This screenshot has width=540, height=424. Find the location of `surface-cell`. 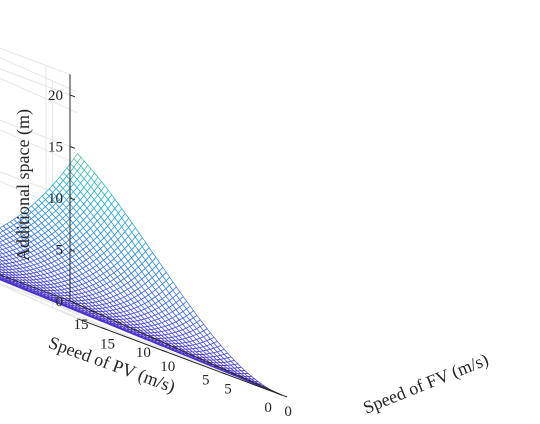

surface-cell is located at coordinates (77, 158).